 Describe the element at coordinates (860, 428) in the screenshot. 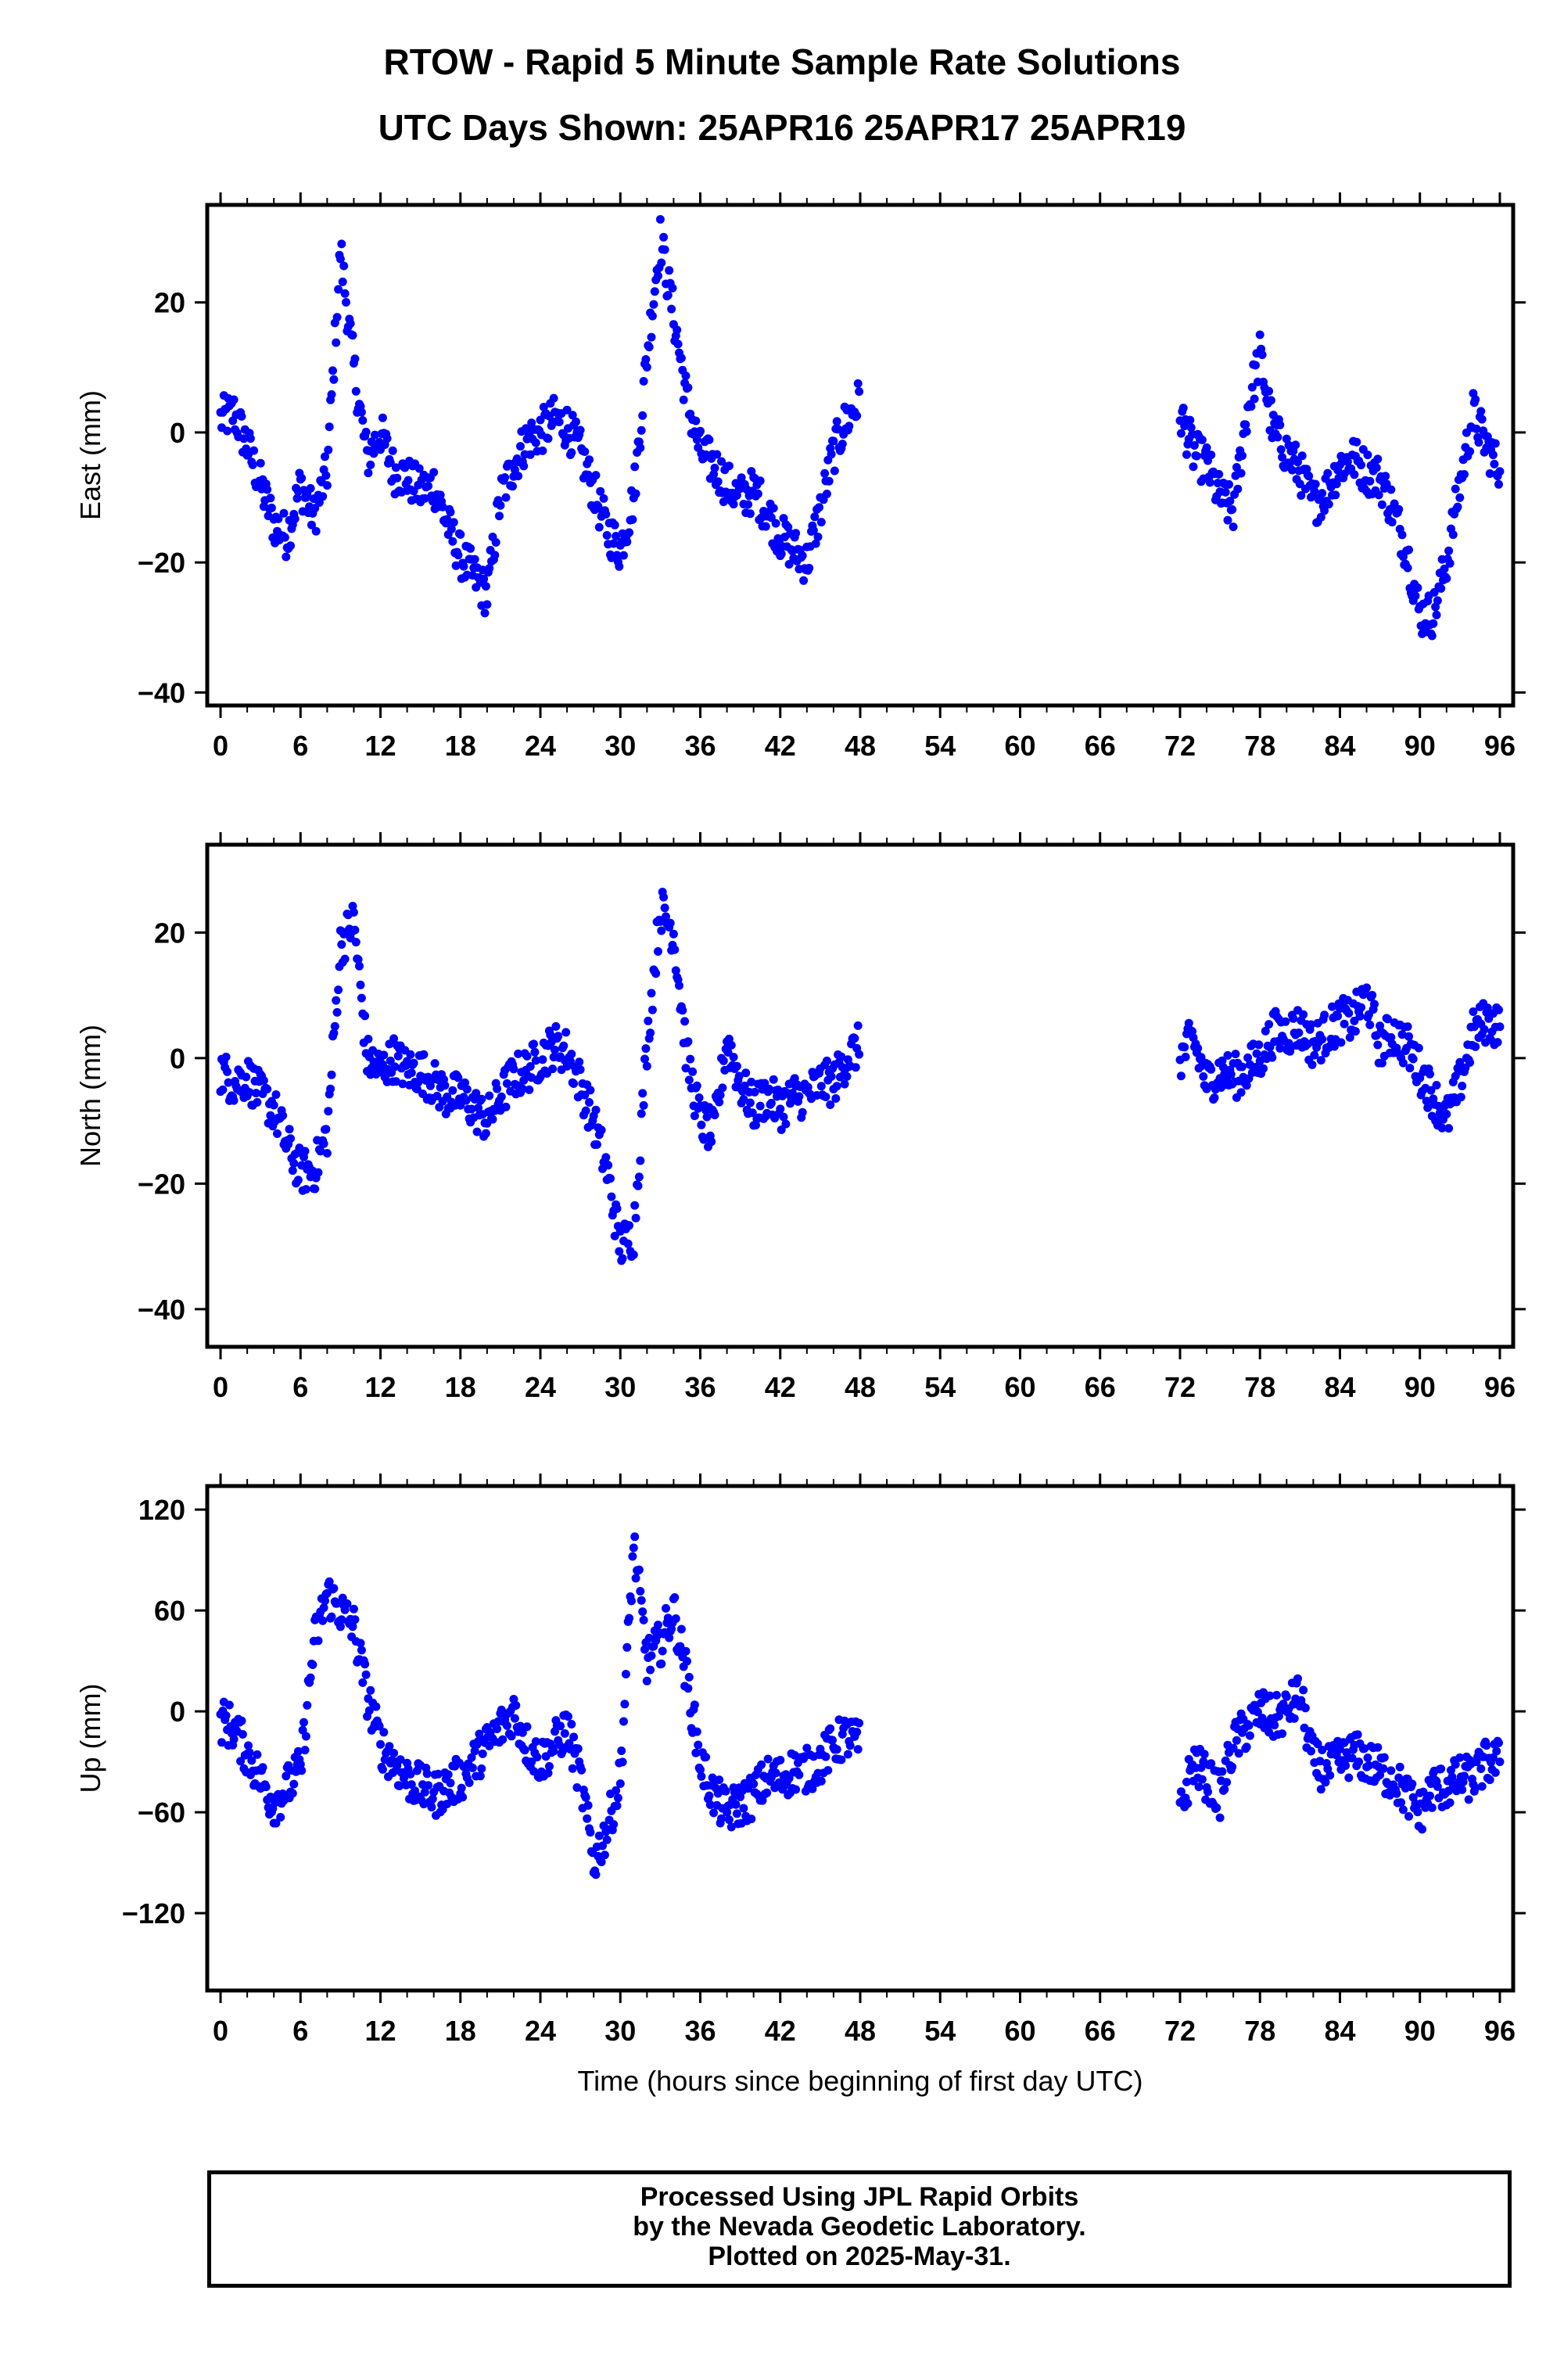

I see `east-points` at that location.